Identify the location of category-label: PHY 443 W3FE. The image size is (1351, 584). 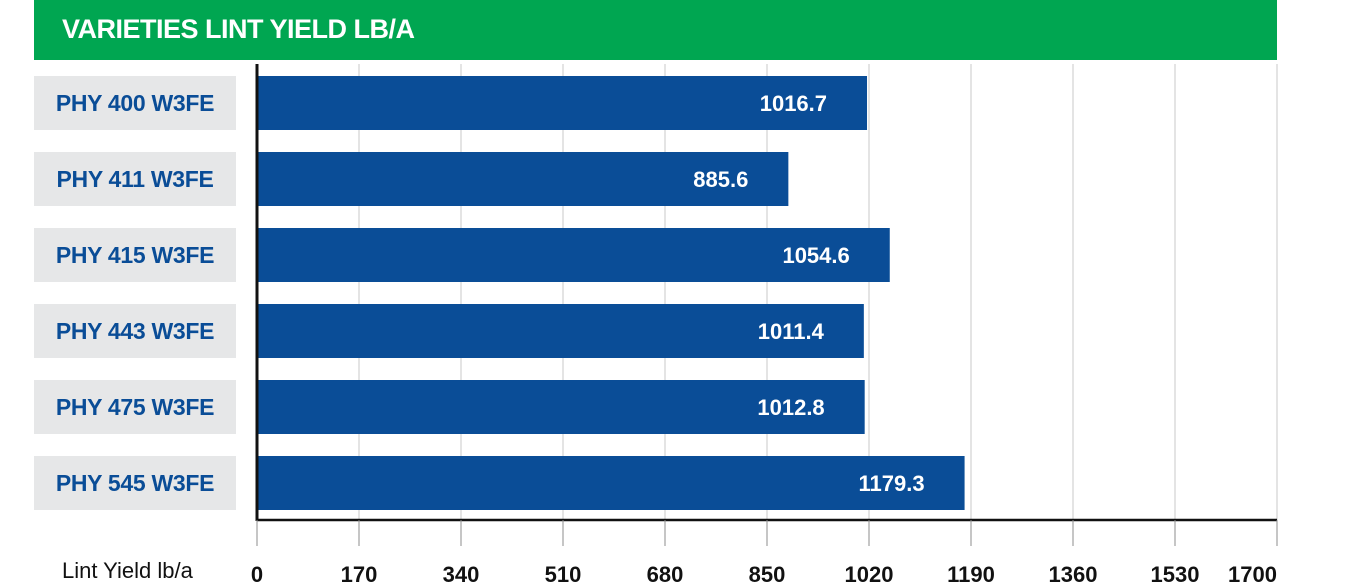
(135, 331).